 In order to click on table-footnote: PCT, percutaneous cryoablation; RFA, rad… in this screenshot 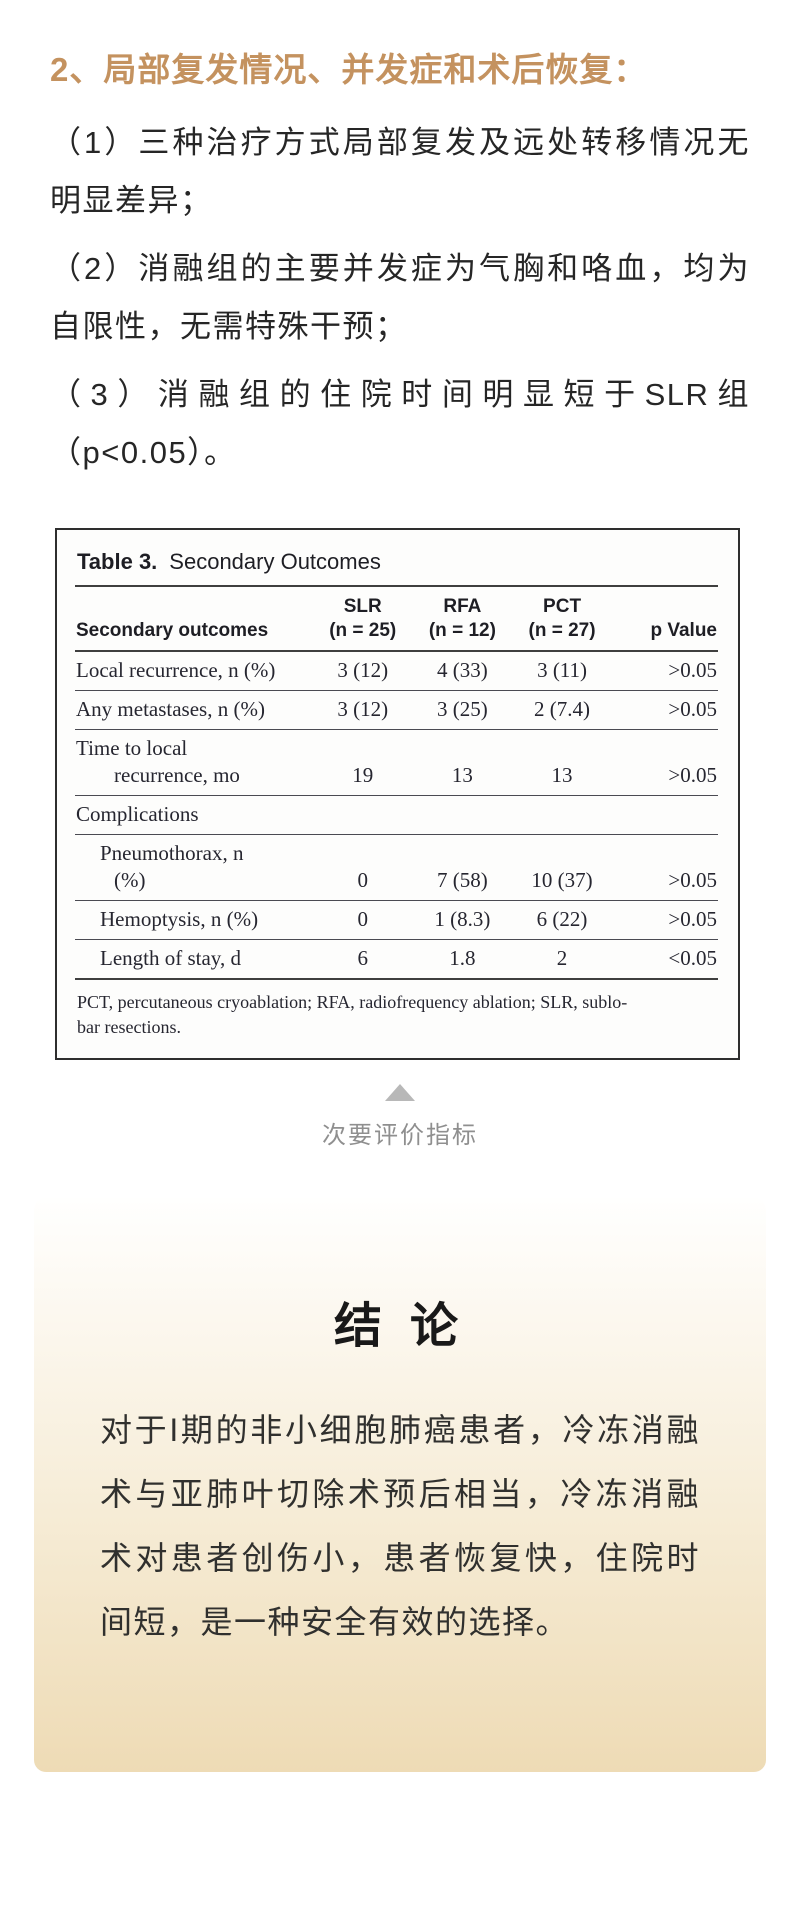, I will do `click(396, 1010)`.